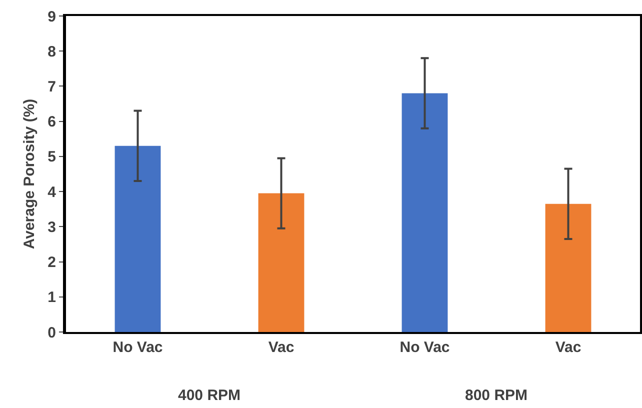 The height and width of the screenshot is (408, 642). I want to click on y-tick-label: 1, so click(52, 297).